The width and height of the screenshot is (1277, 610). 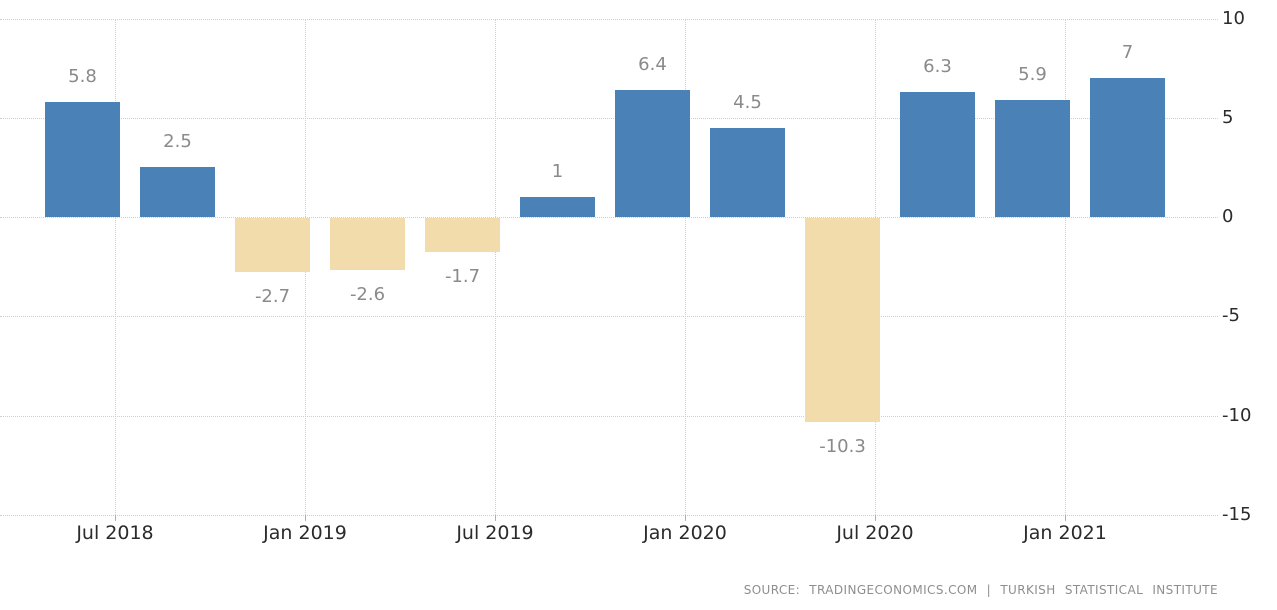 I want to click on y-tick-label: -10, so click(x=1237, y=415).